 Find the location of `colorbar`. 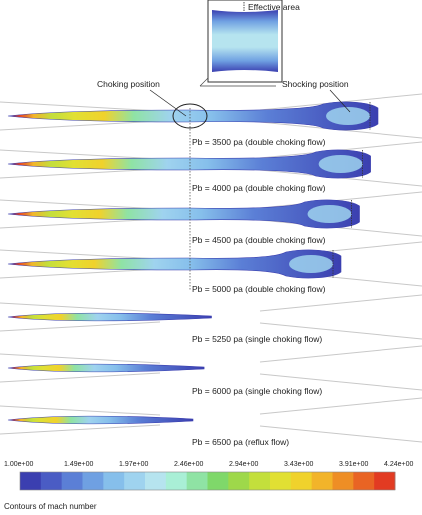

colorbar is located at coordinates (207, 481).